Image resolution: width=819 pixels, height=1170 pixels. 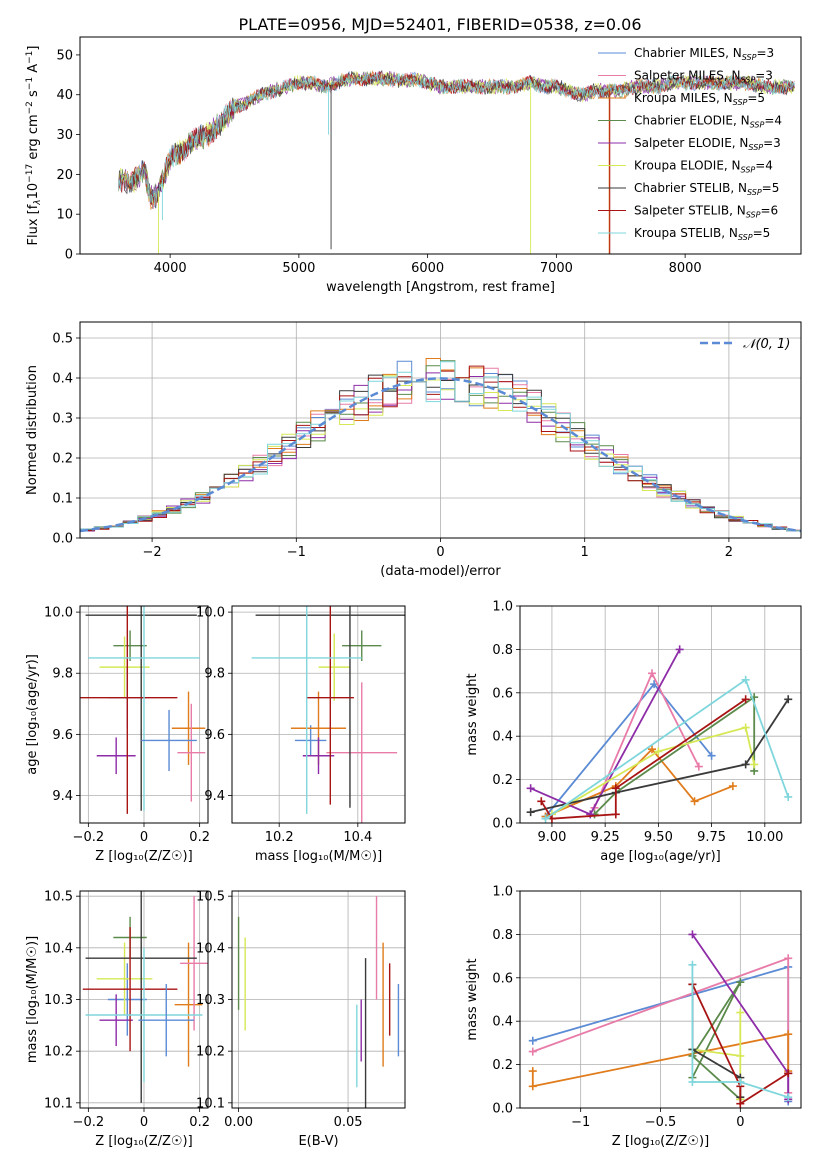 What do you see at coordinates (772, 143) in the screenshot?
I see `legend-suffix: =3` at bounding box center [772, 143].